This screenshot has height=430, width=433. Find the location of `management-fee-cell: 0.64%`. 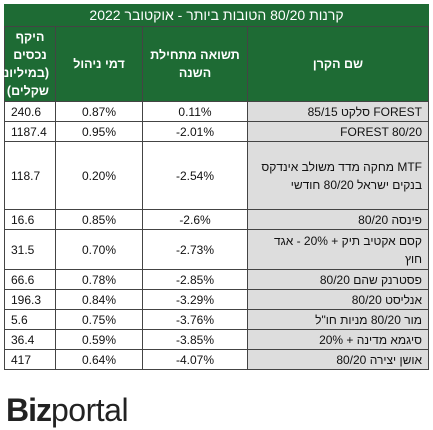

management-fee-cell: 0.64% is located at coordinates (99, 359).